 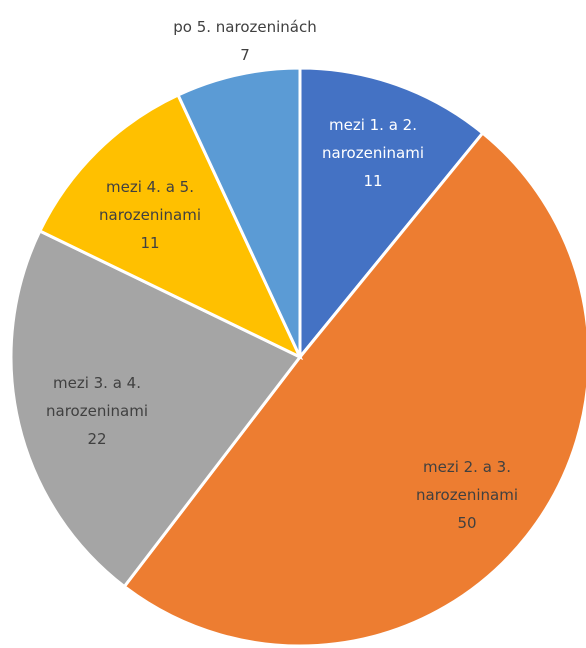 I want to click on slice-value: 50, so click(x=467, y=523).